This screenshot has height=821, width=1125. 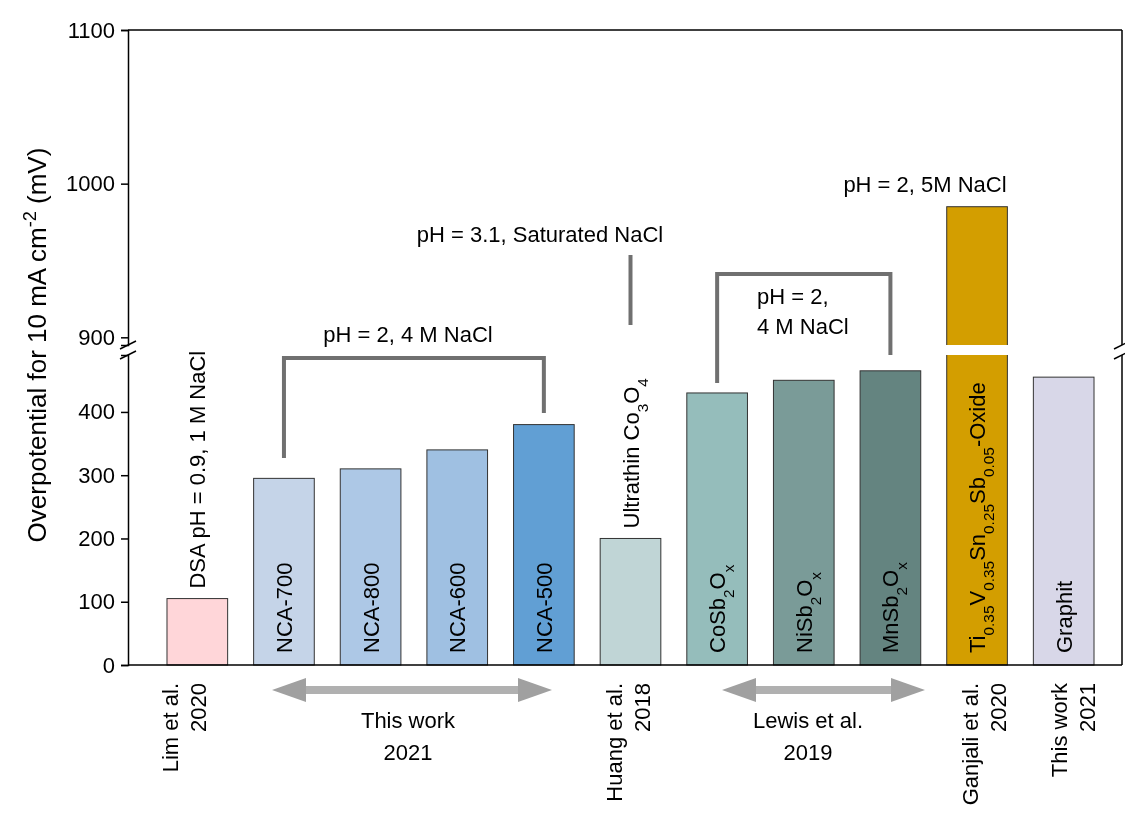 I want to click on text: Huang et al. 2018, so click(x=628, y=742).